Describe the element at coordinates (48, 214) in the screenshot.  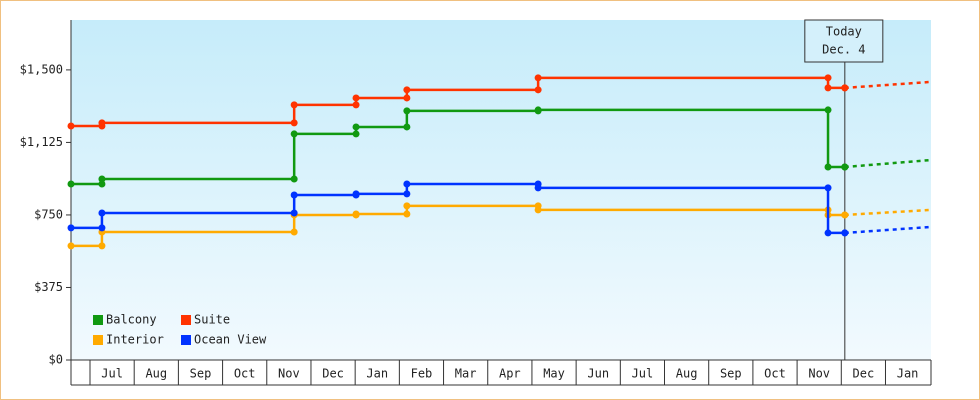
I see `y-tick-label: $750` at that location.